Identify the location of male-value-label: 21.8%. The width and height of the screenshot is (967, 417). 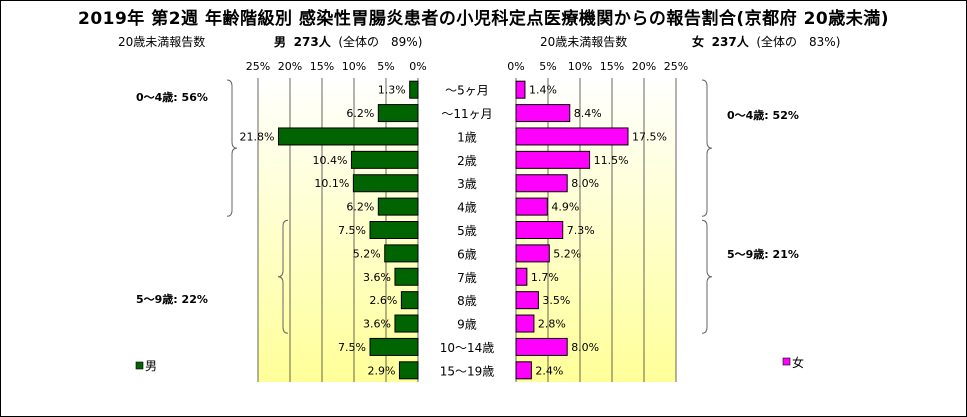
(257, 136).